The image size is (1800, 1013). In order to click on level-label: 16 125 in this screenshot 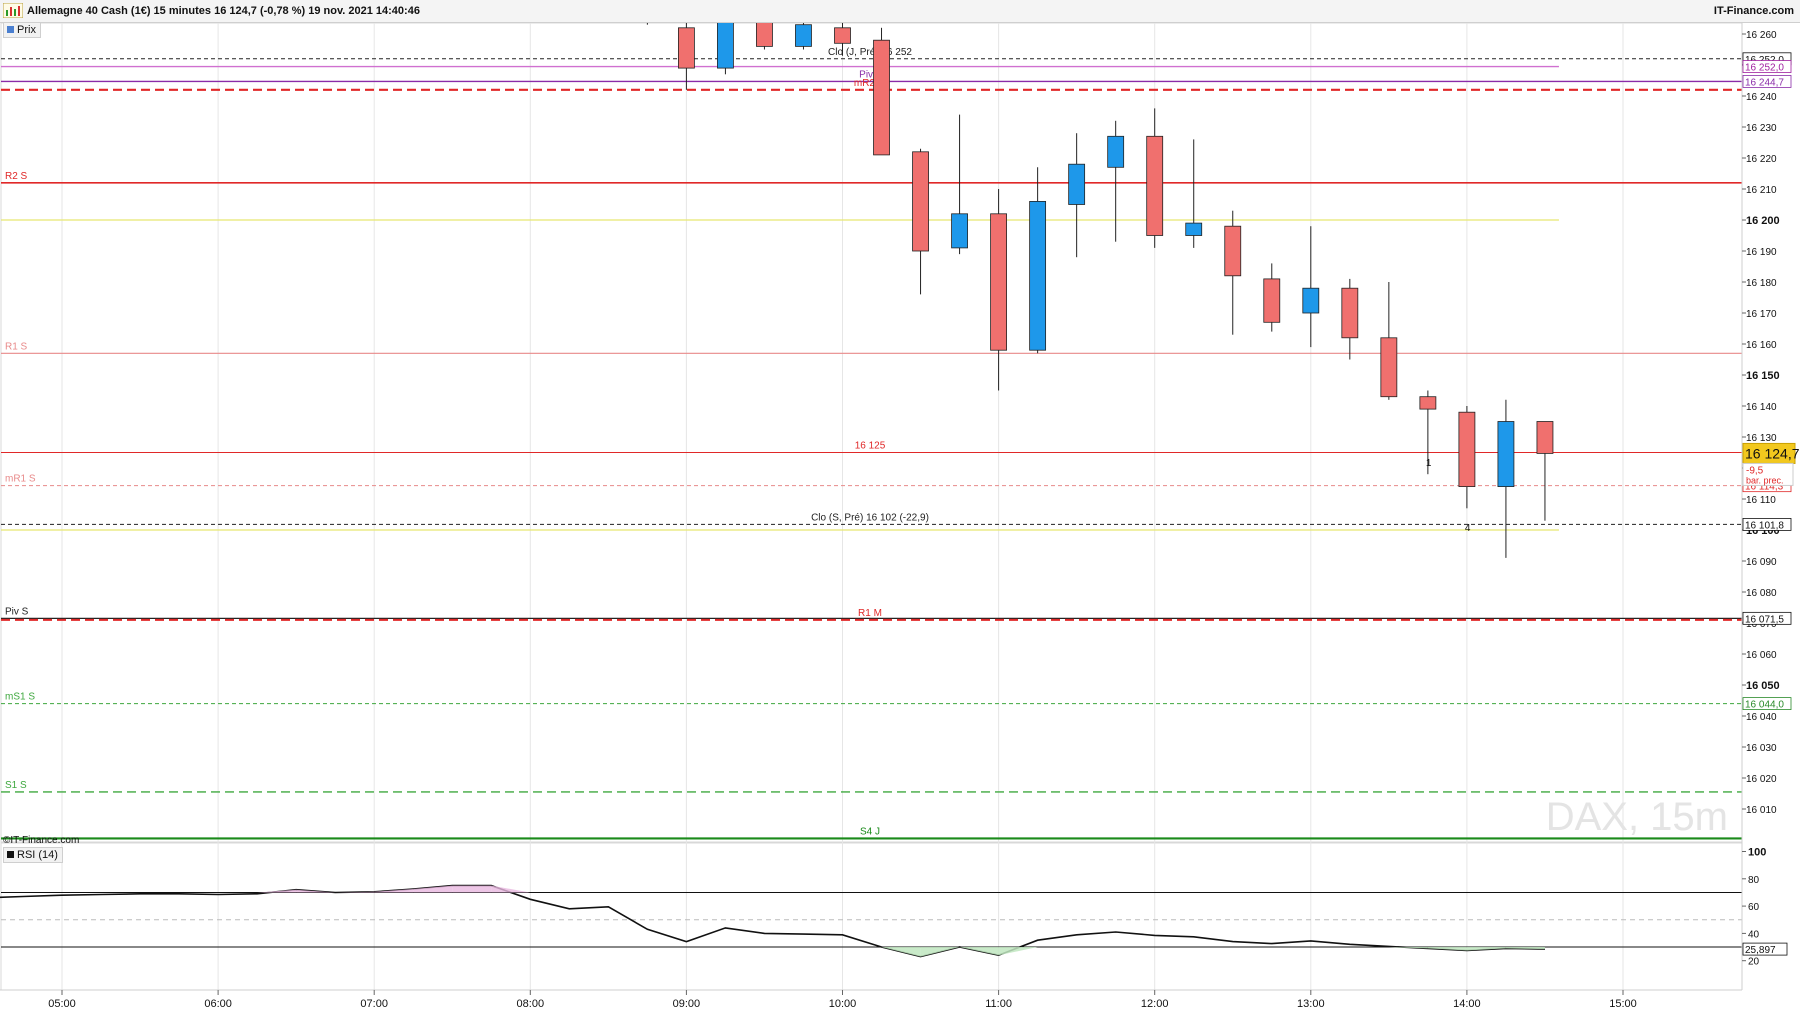, I will do `click(870, 446)`.